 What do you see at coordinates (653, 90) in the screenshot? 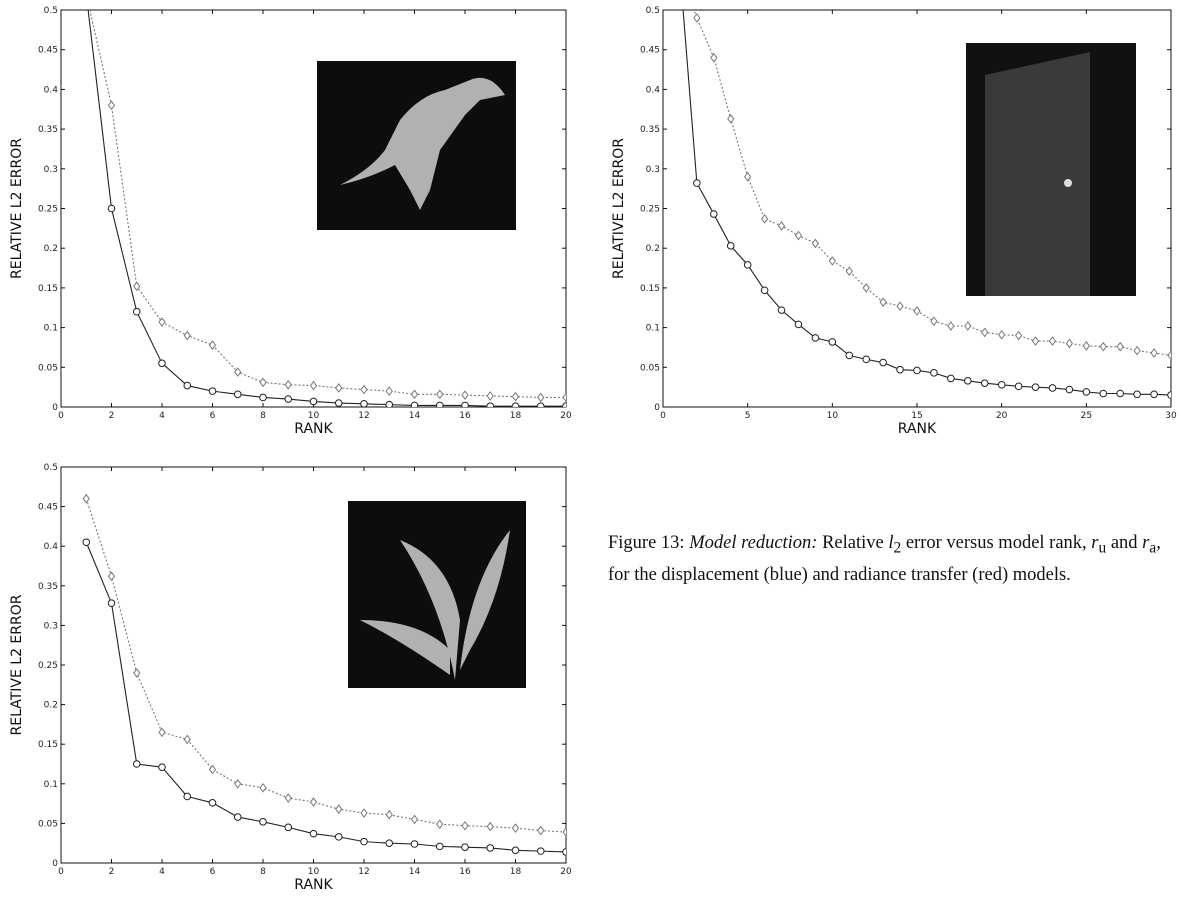
I see `y-tick-label: 0.4` at bounding box center [653, 90].